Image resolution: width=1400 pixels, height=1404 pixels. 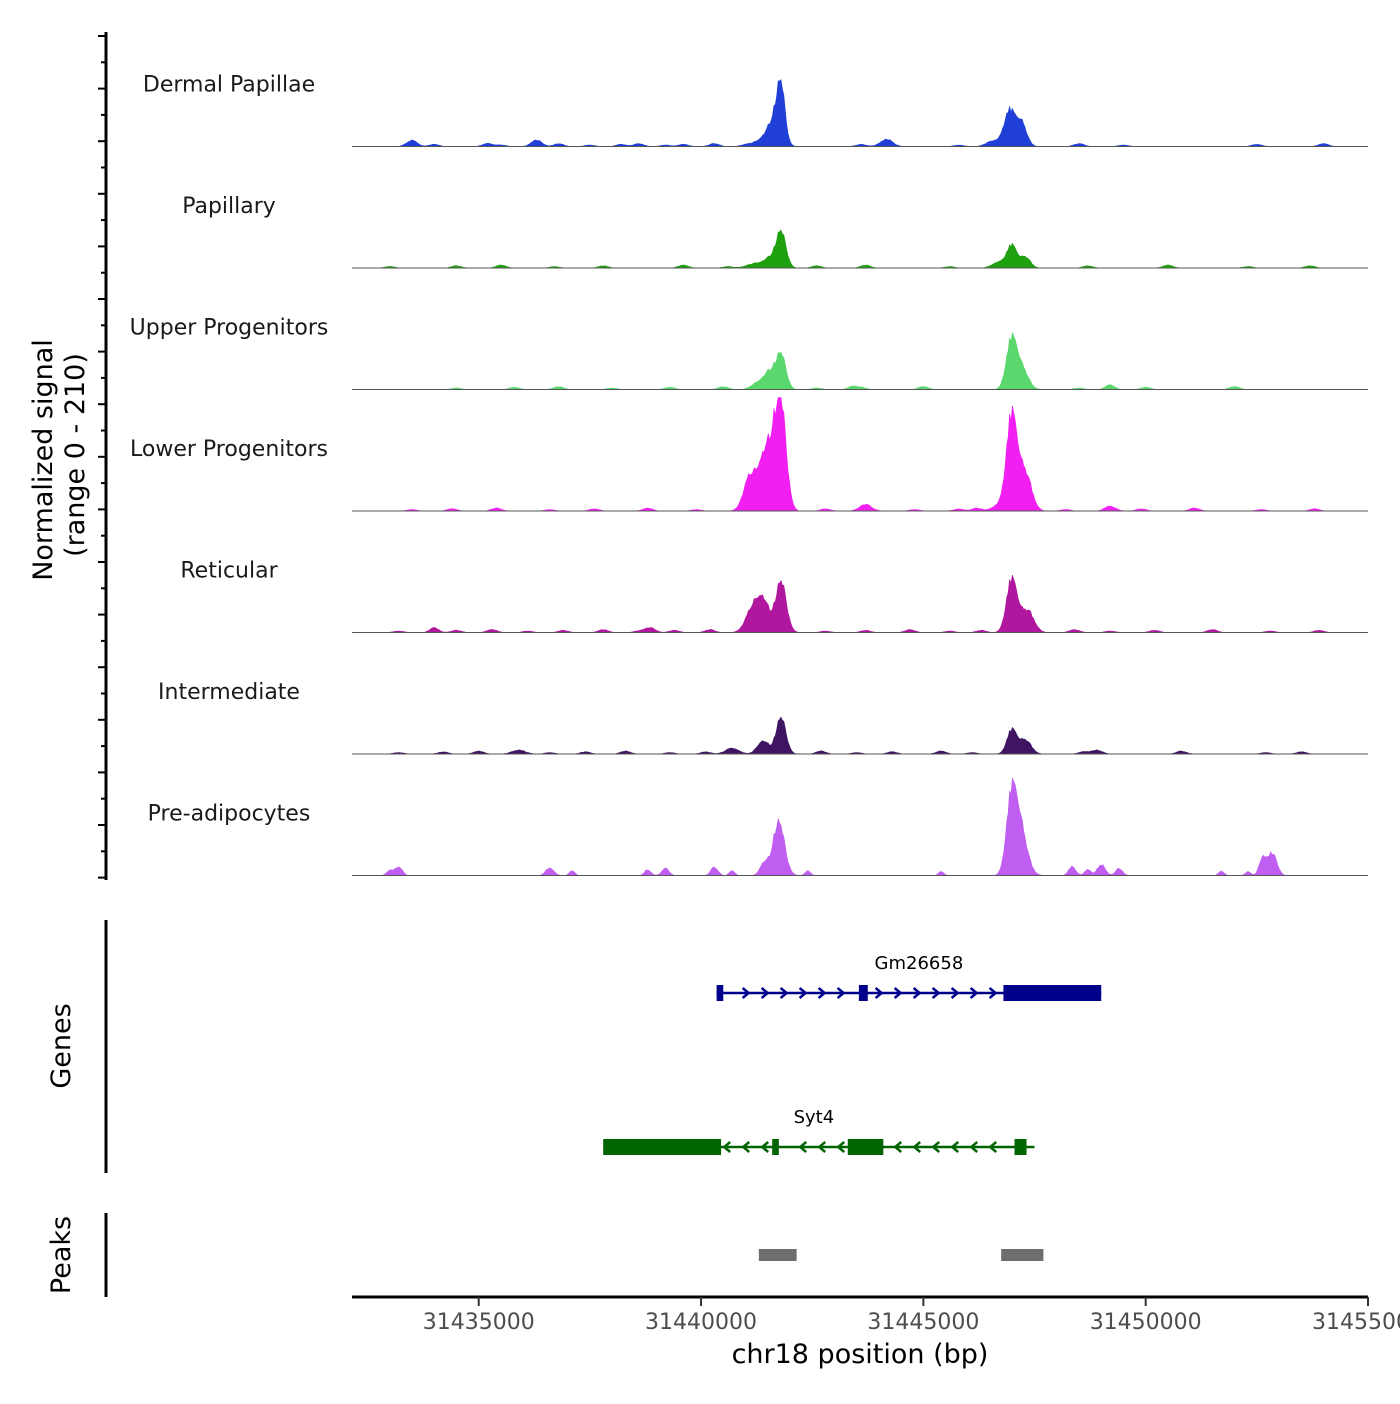 What do you see at coordinates (229, 814) in the screenshot?
I see `track-label: Pre-adipocytes` at bounding box center [229, 814].